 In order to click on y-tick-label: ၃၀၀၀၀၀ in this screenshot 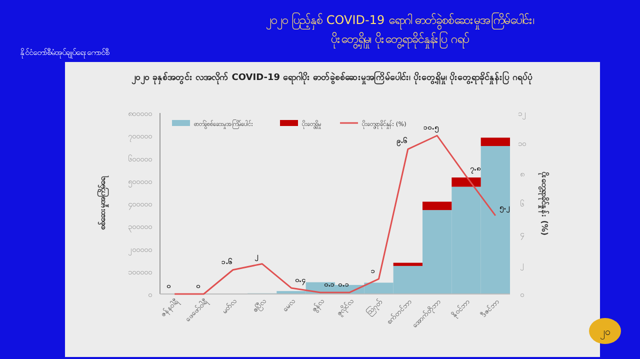, I will do `click(140, 228)`.